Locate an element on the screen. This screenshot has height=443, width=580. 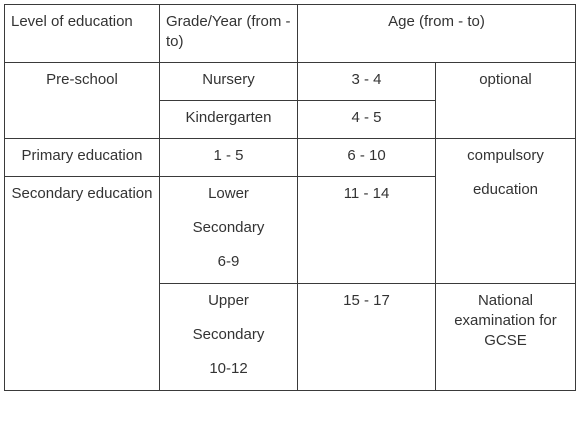
lower-line2: Secondary is located at coordinates (228, 227).